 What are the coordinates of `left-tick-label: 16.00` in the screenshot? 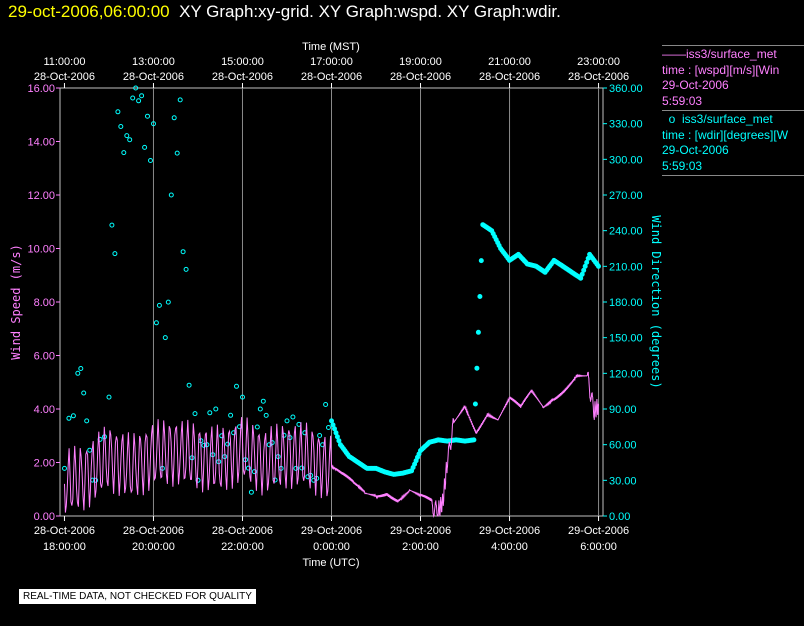 It's located at (41, 89).